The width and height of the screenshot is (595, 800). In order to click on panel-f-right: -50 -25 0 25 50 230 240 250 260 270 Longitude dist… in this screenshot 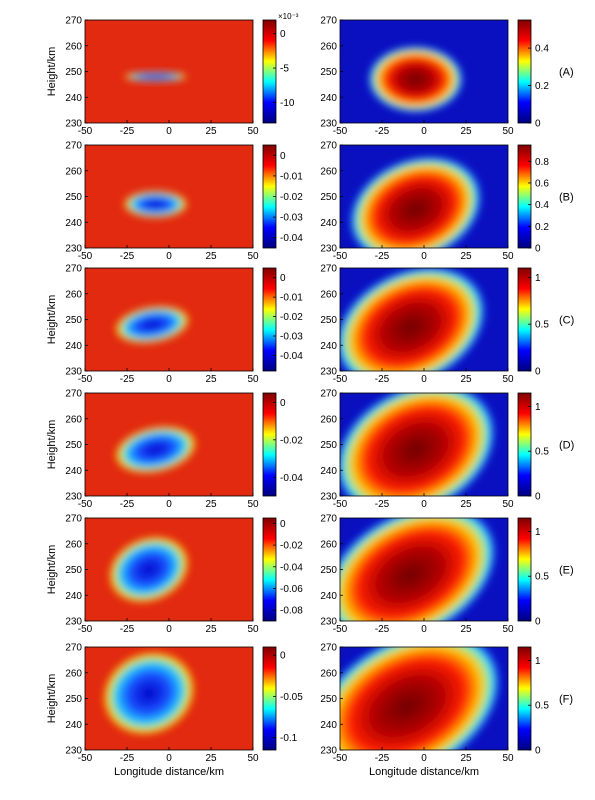, I will do `click(446, 711)`.